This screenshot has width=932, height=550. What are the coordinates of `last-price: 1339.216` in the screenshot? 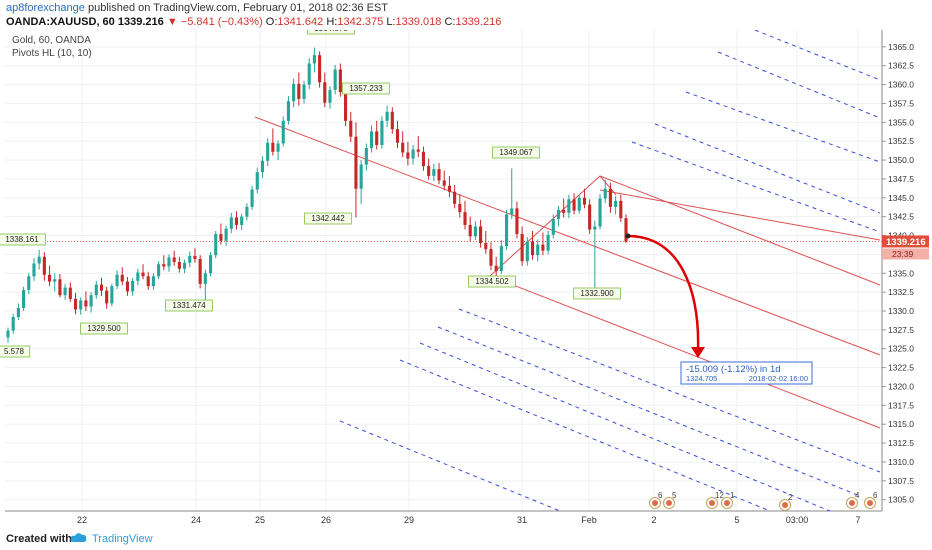 It's located at (140, 22).